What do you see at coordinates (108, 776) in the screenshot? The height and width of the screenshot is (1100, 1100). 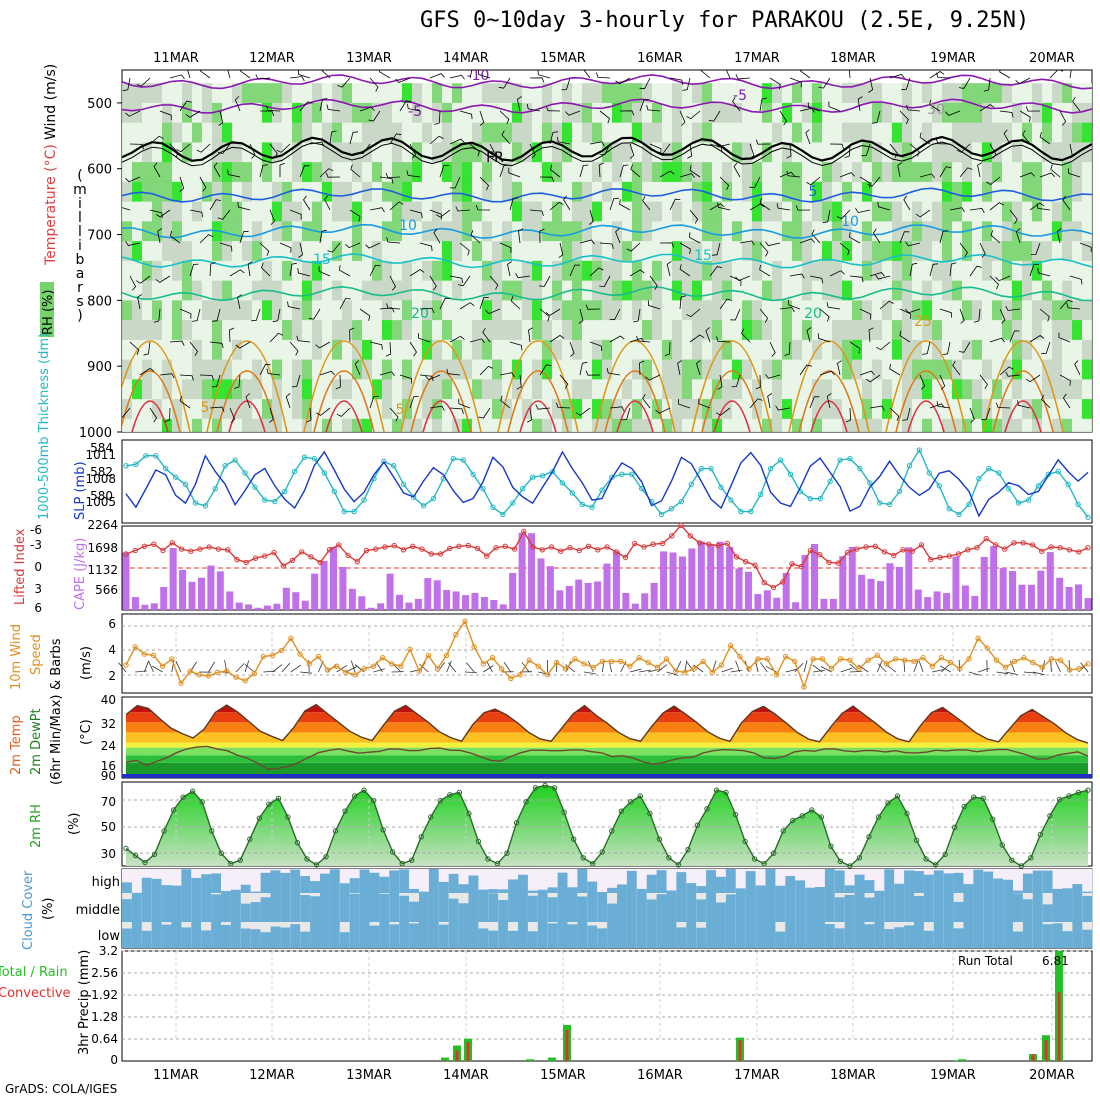 I see `temp-tick: 90` at bounding box center [108, 776].